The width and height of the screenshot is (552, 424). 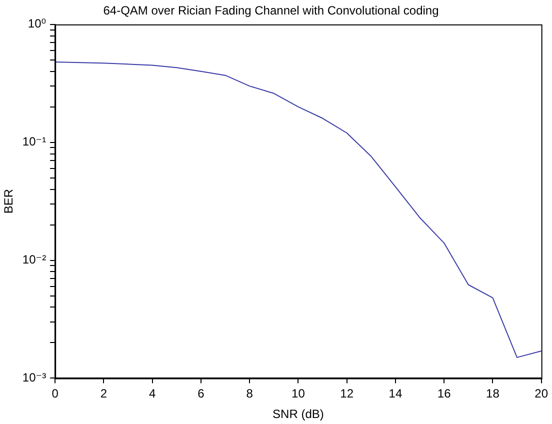 I want to click on x-tick-label: 4, so click(x=152, y=393).